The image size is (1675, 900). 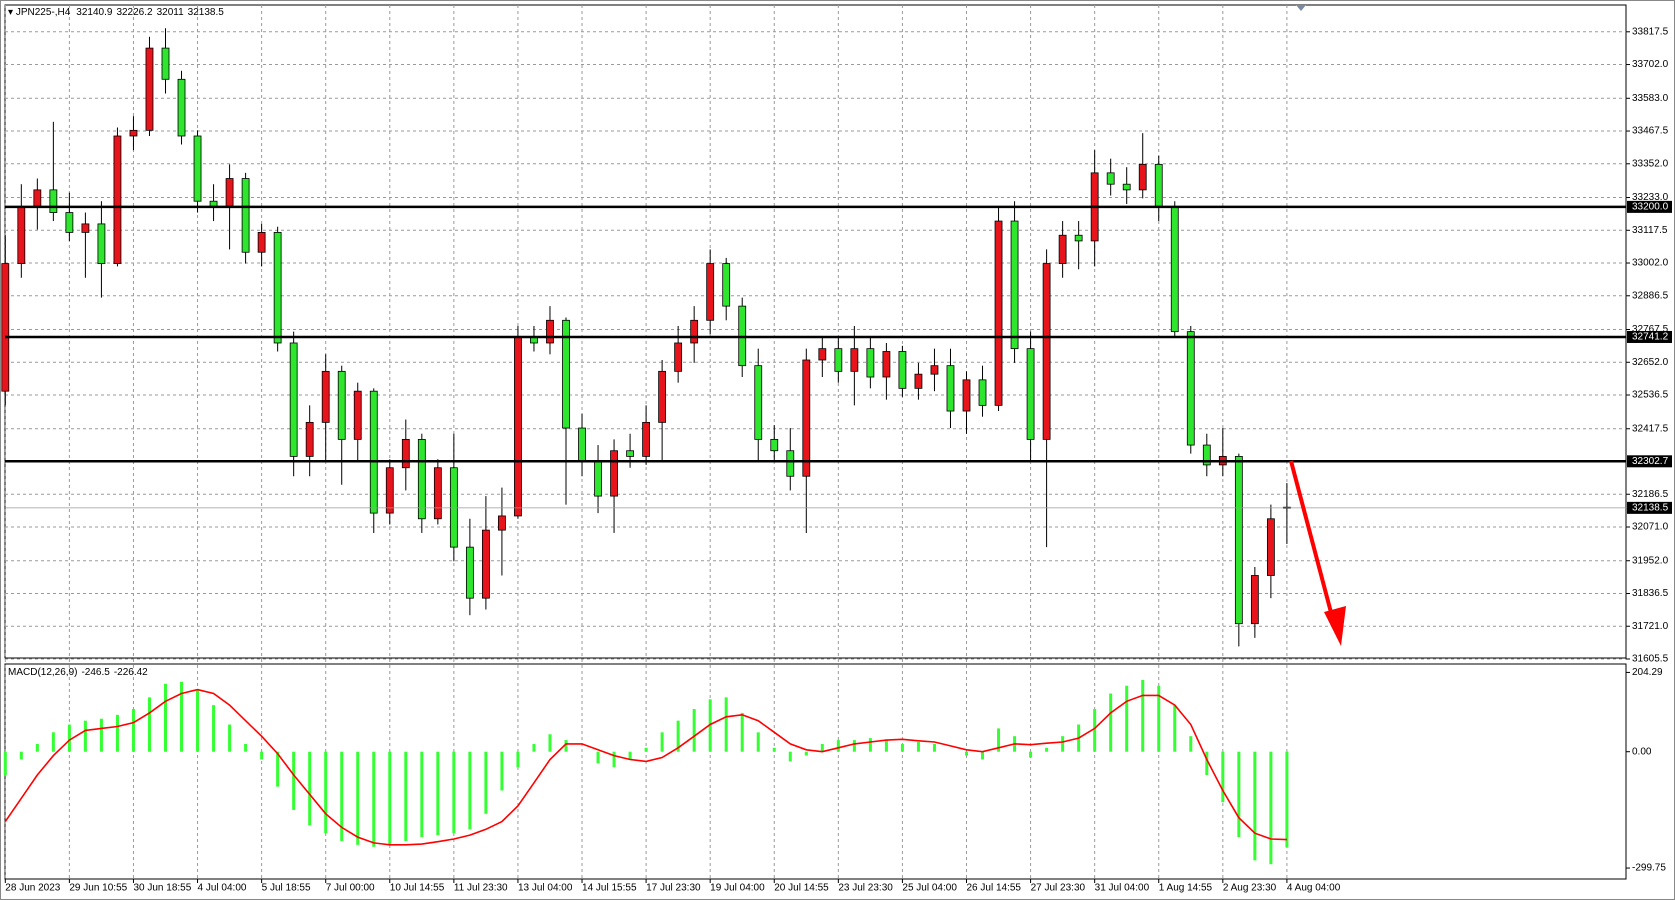 What do you see at coordinates (1650, 230) in the screenshot?
I see `y-tick-label: 33117.5` at bounding box center [1650, 230].